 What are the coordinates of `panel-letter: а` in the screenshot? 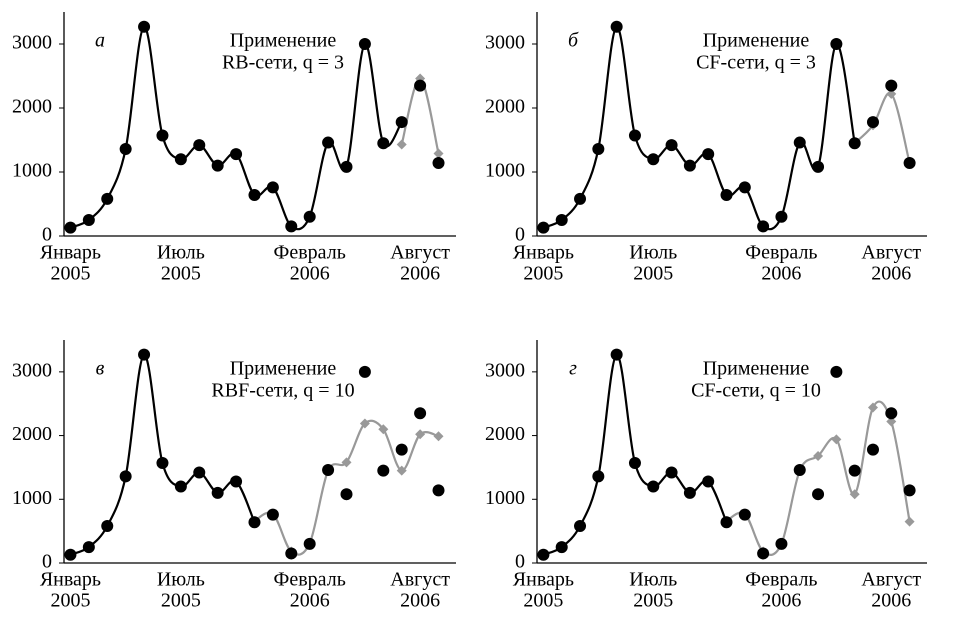 It's located at (100, 41).